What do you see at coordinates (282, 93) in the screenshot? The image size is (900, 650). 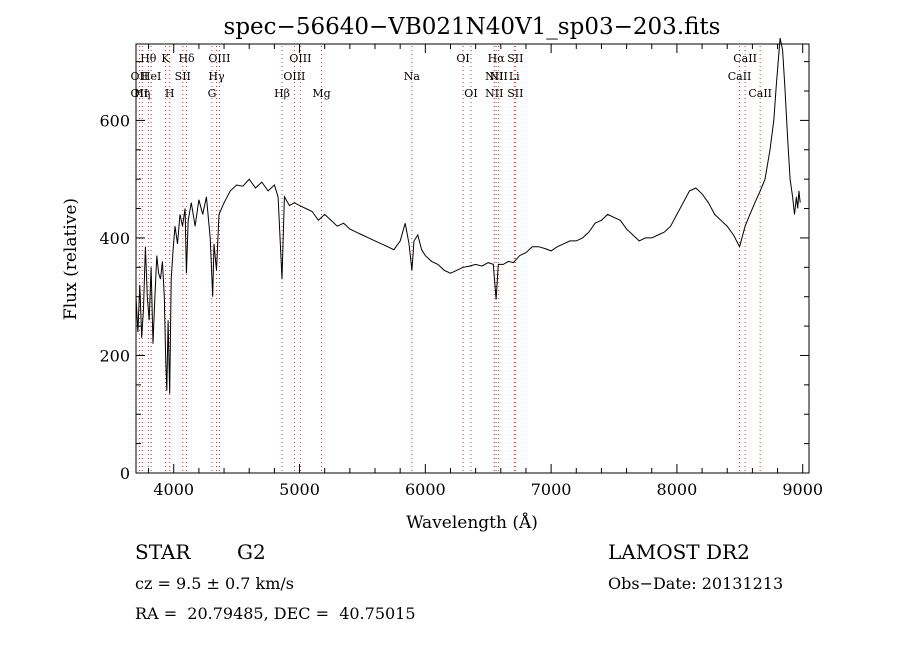 I see `reference-line-label: Hβ` at bounding box center [282, 93].